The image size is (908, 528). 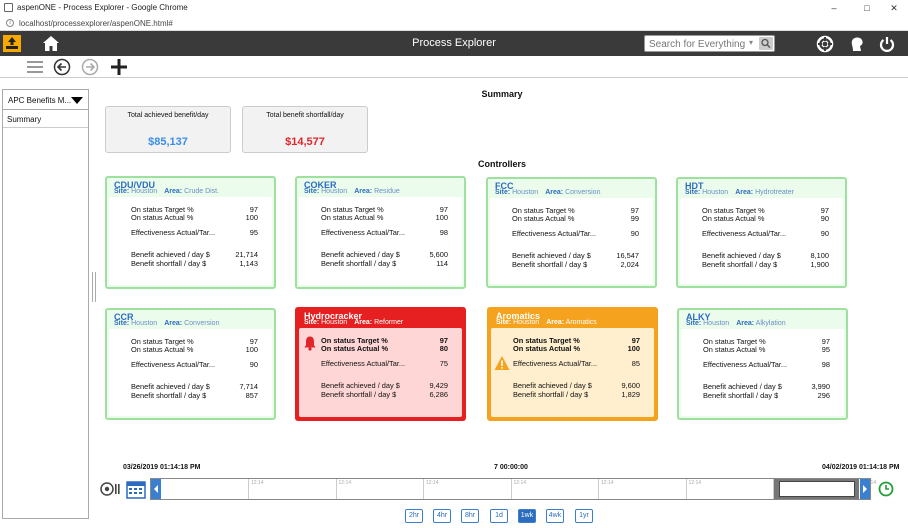 I want to click on home-icon, so click(x=51, y=43).